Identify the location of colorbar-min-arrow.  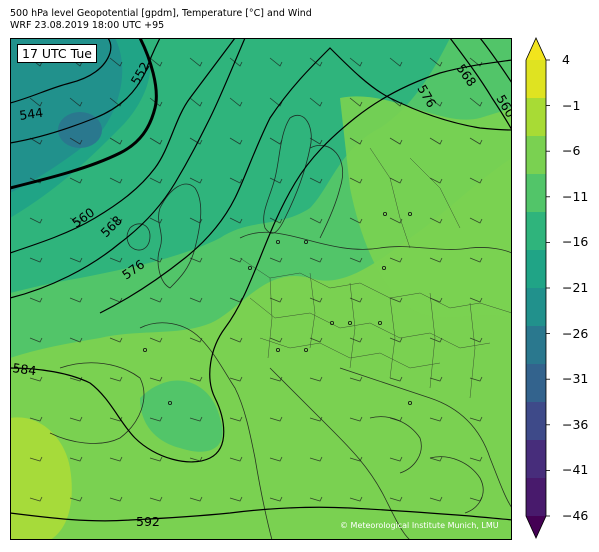
(536, 527).